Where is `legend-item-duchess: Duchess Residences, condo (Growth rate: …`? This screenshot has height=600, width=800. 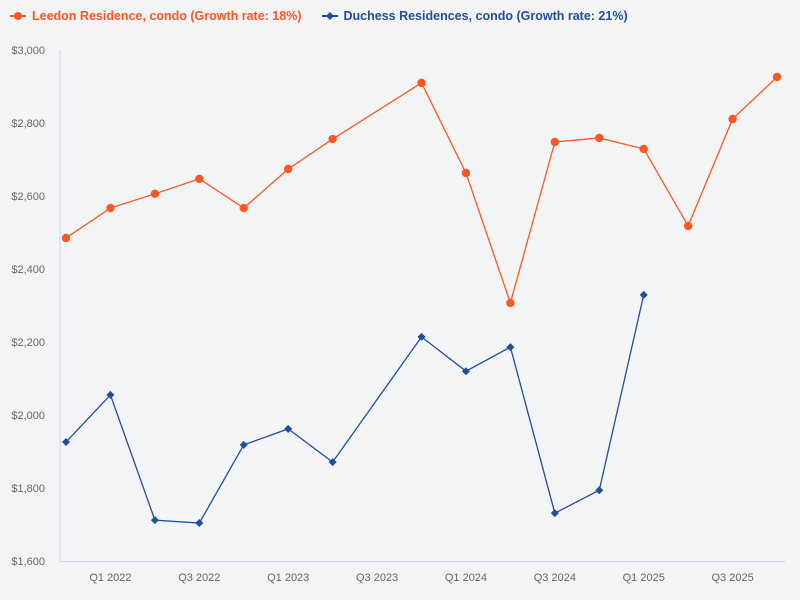
legend-item-duchess: Duchess Residences, condo (Growth rate: … is located at coordinates (474, 16).